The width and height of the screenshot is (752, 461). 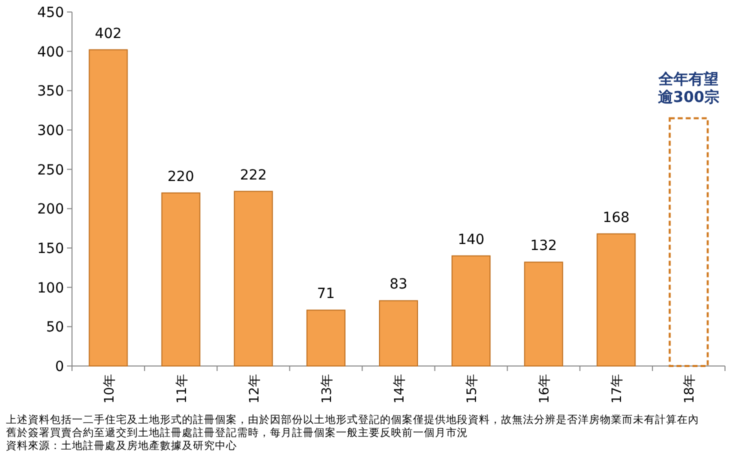 I want to click on x-tick-label: 13年, so click(x=327, y=389).